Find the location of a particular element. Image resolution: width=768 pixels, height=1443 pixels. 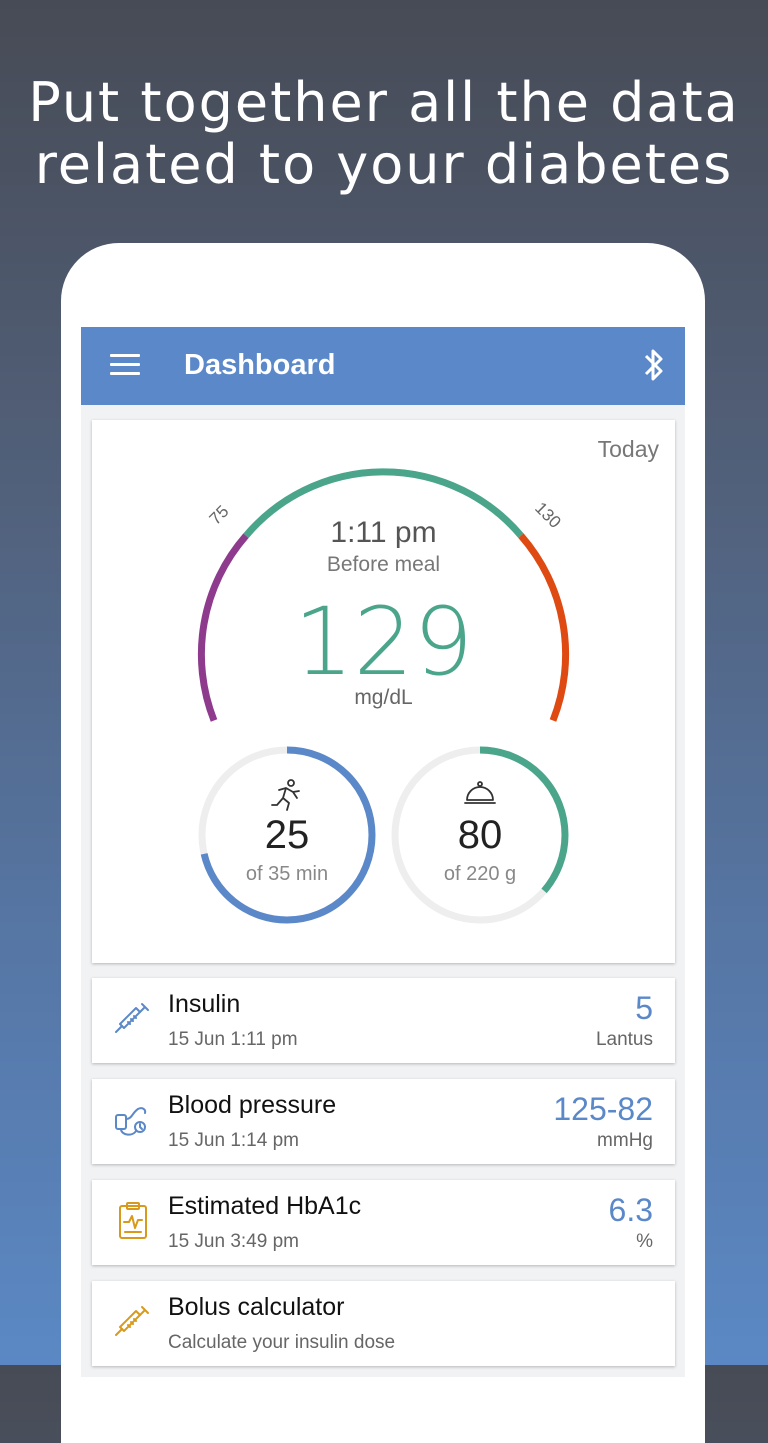

entry-unit: Lantus is located at coordinates (624, 1039).